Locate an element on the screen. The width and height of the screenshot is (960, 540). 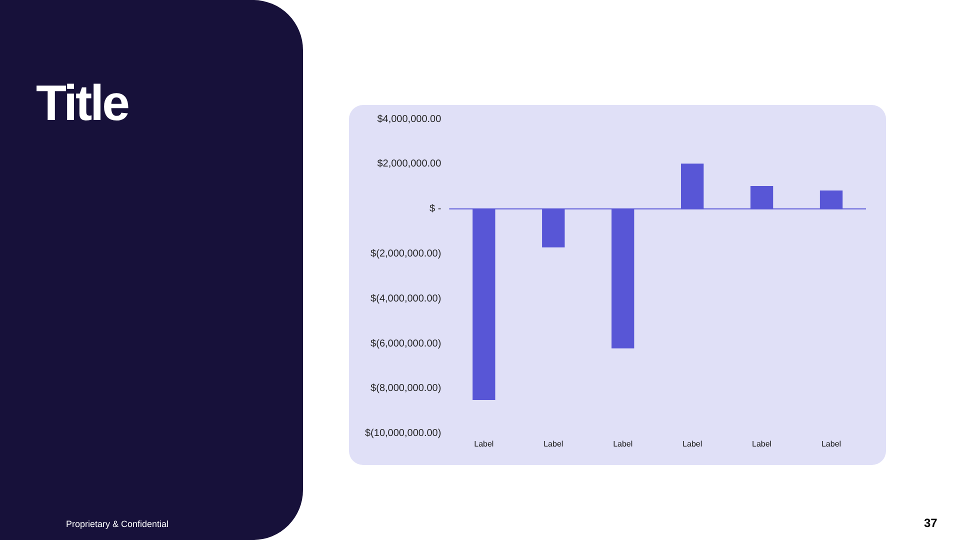
y-tick-label: $(10,000,000.00) is located at coordinates (403, 434).